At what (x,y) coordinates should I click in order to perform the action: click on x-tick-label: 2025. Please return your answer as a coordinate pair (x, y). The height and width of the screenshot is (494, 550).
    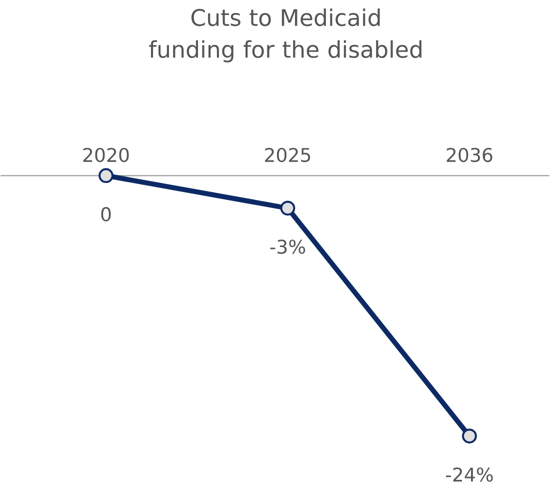
    Looking at the image, I should click on (287, 155).